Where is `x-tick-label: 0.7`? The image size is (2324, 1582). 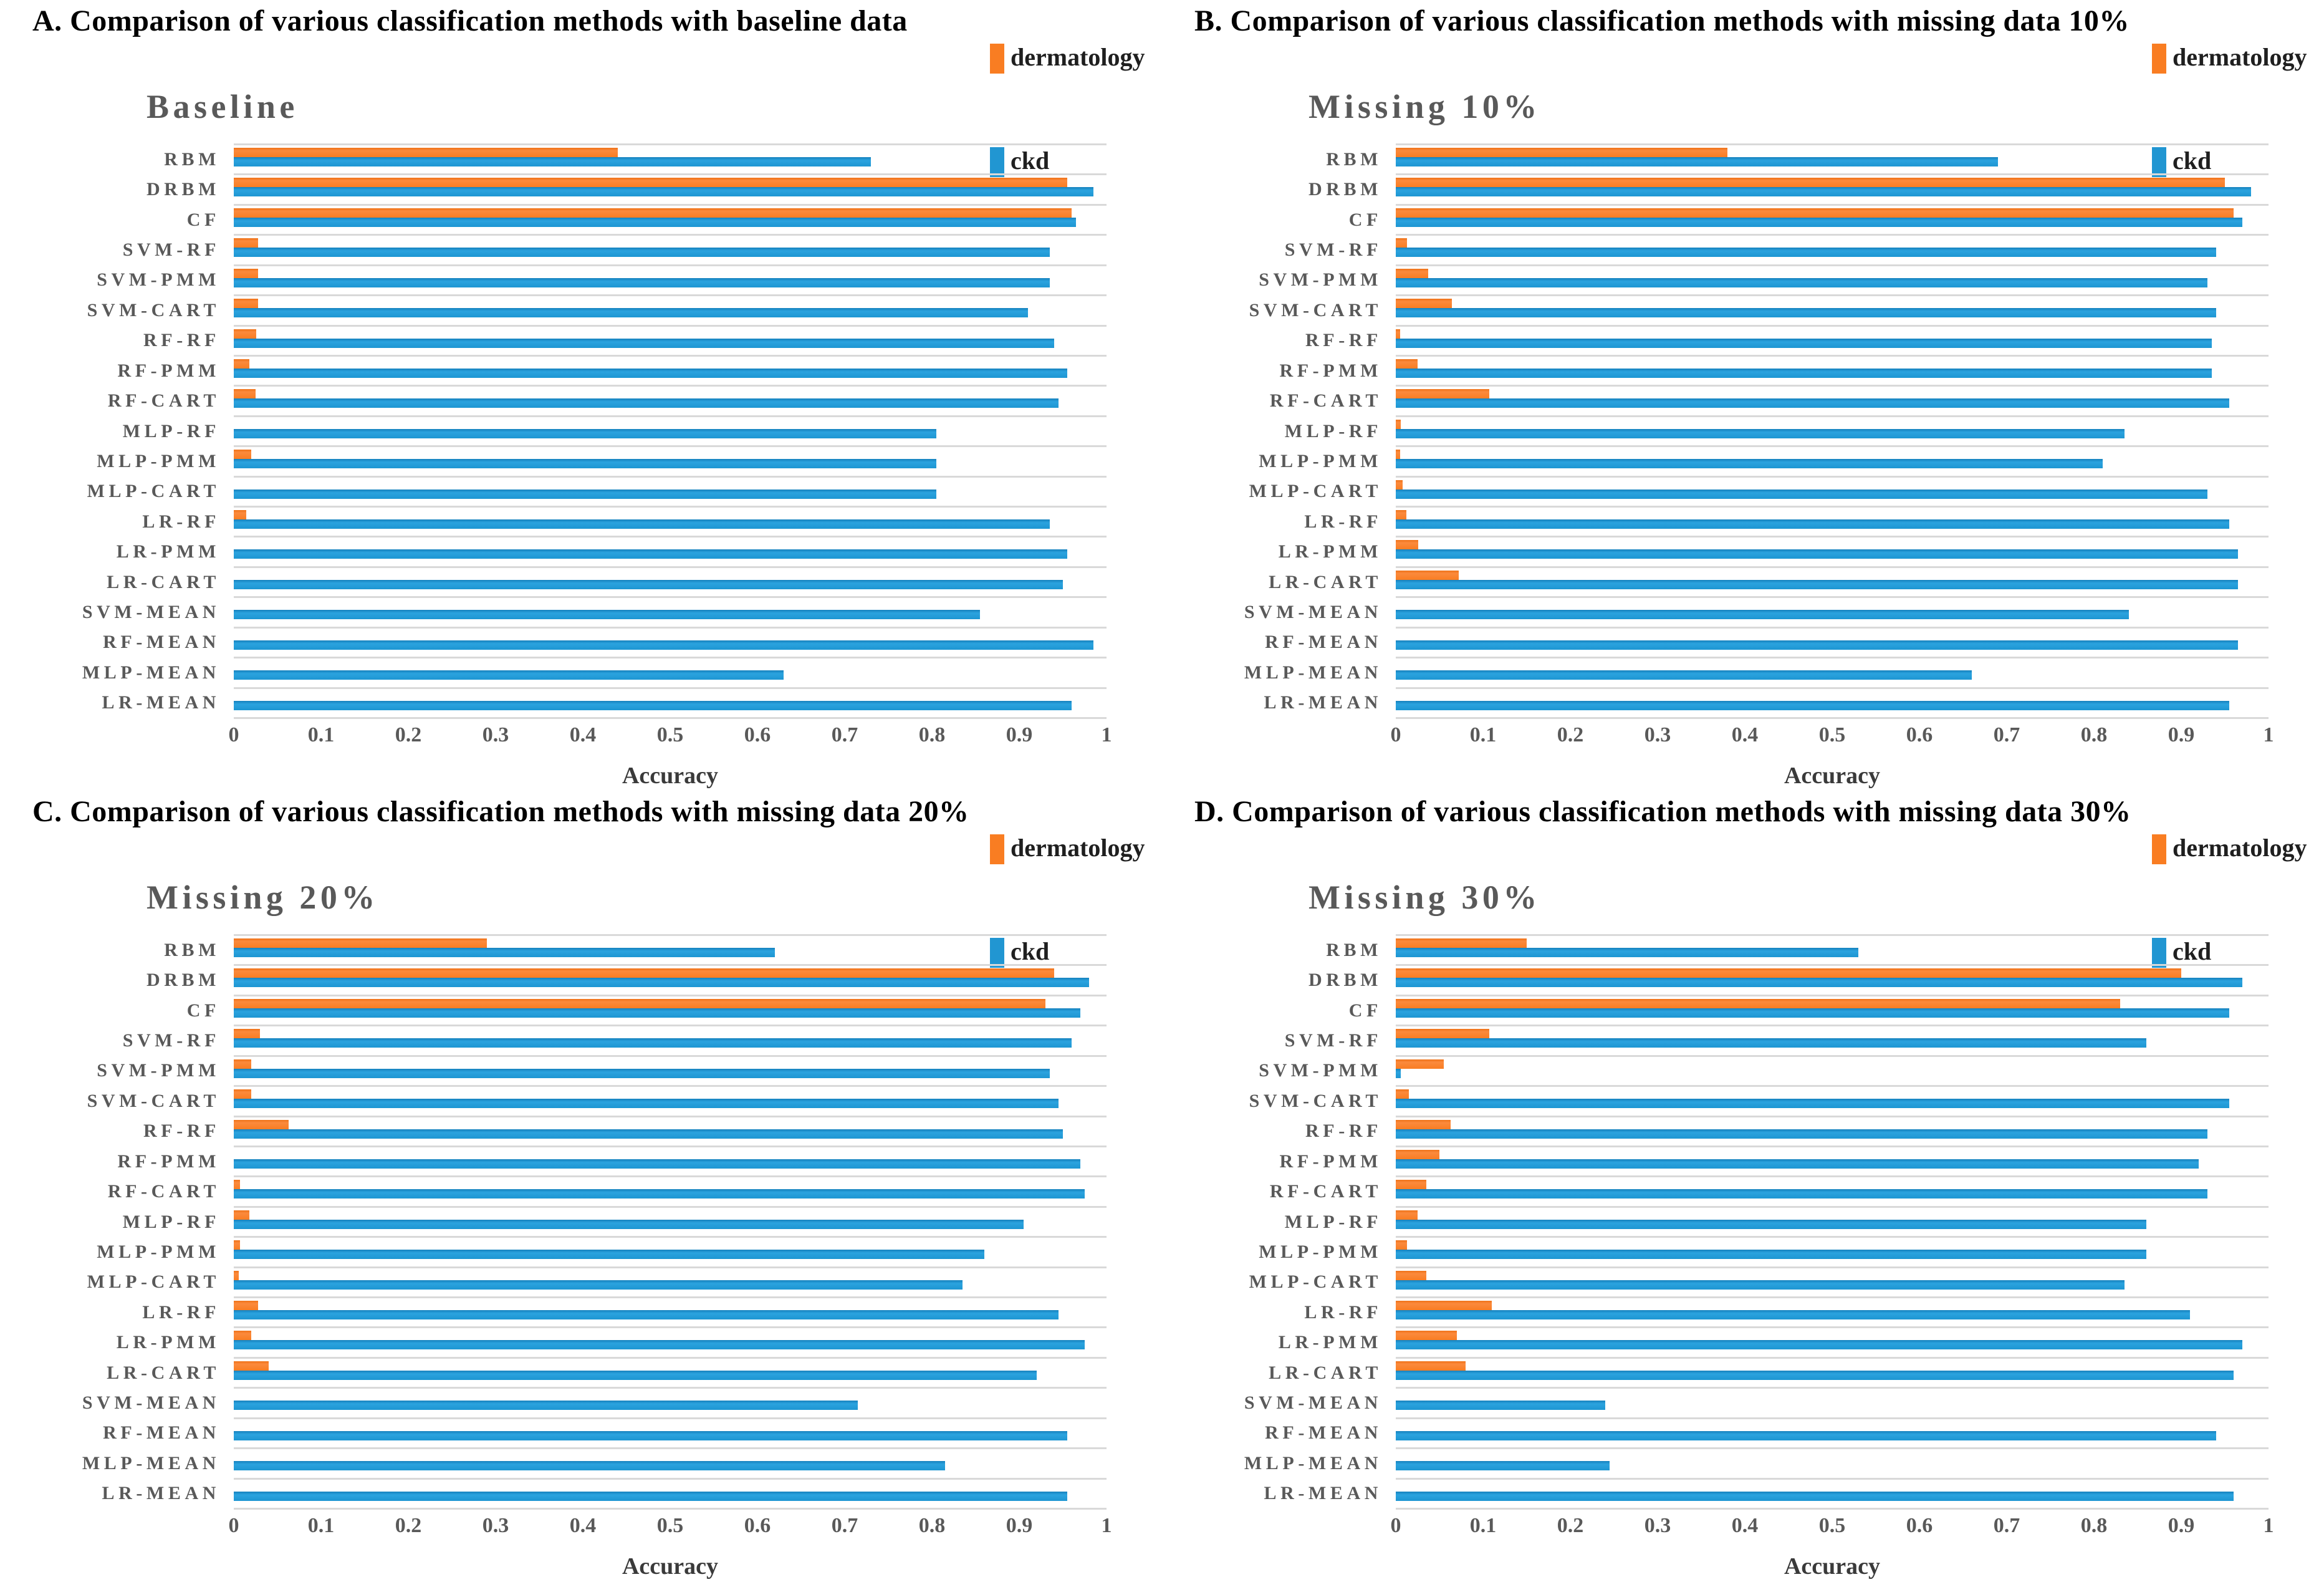
x-tick-label: 0.7 is located at coordinates (844, 734).